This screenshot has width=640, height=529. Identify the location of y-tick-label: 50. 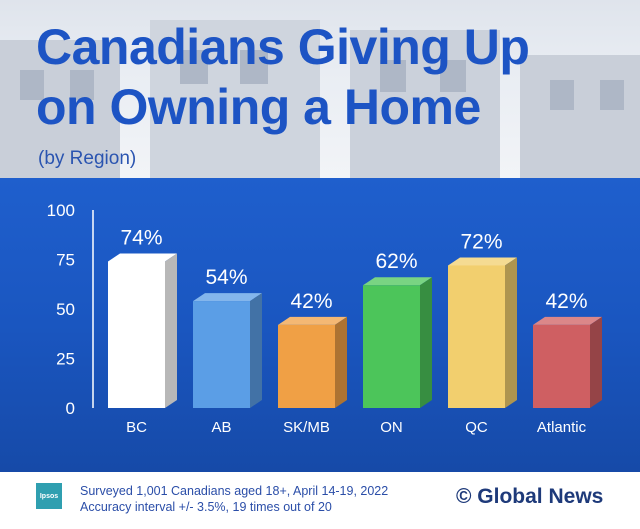
(65, 309).